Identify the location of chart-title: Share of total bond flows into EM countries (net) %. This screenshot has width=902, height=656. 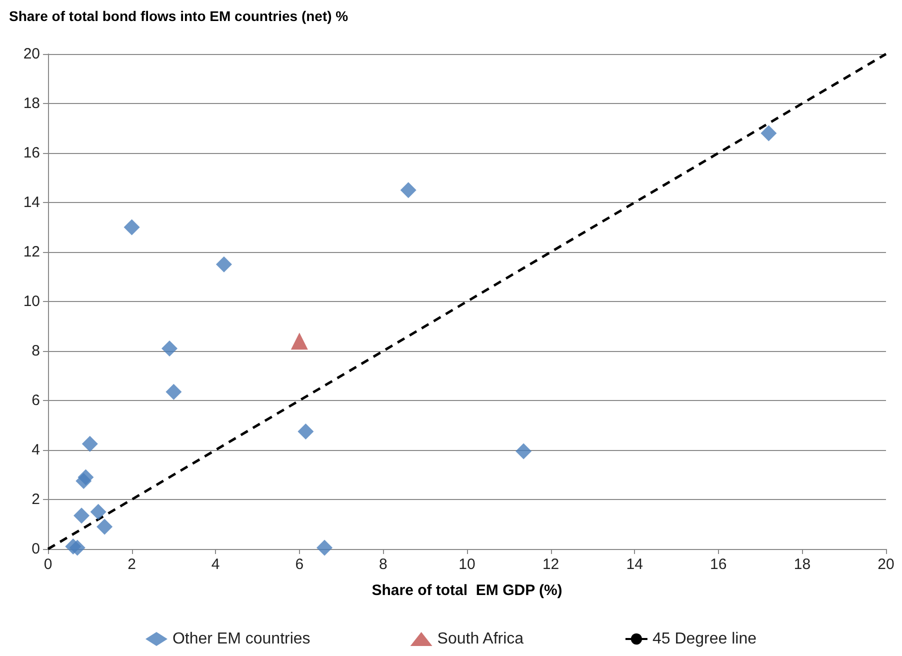
(179, 16).